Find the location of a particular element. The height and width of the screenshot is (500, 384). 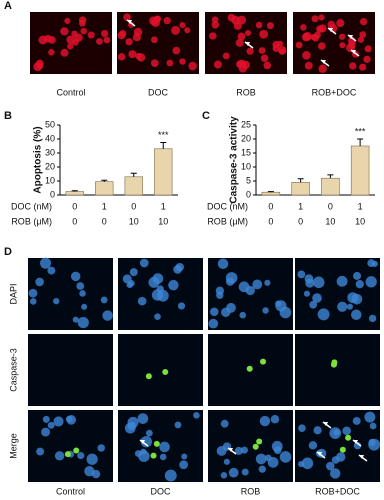

panel-label: C is located at coordinates (206, 116).